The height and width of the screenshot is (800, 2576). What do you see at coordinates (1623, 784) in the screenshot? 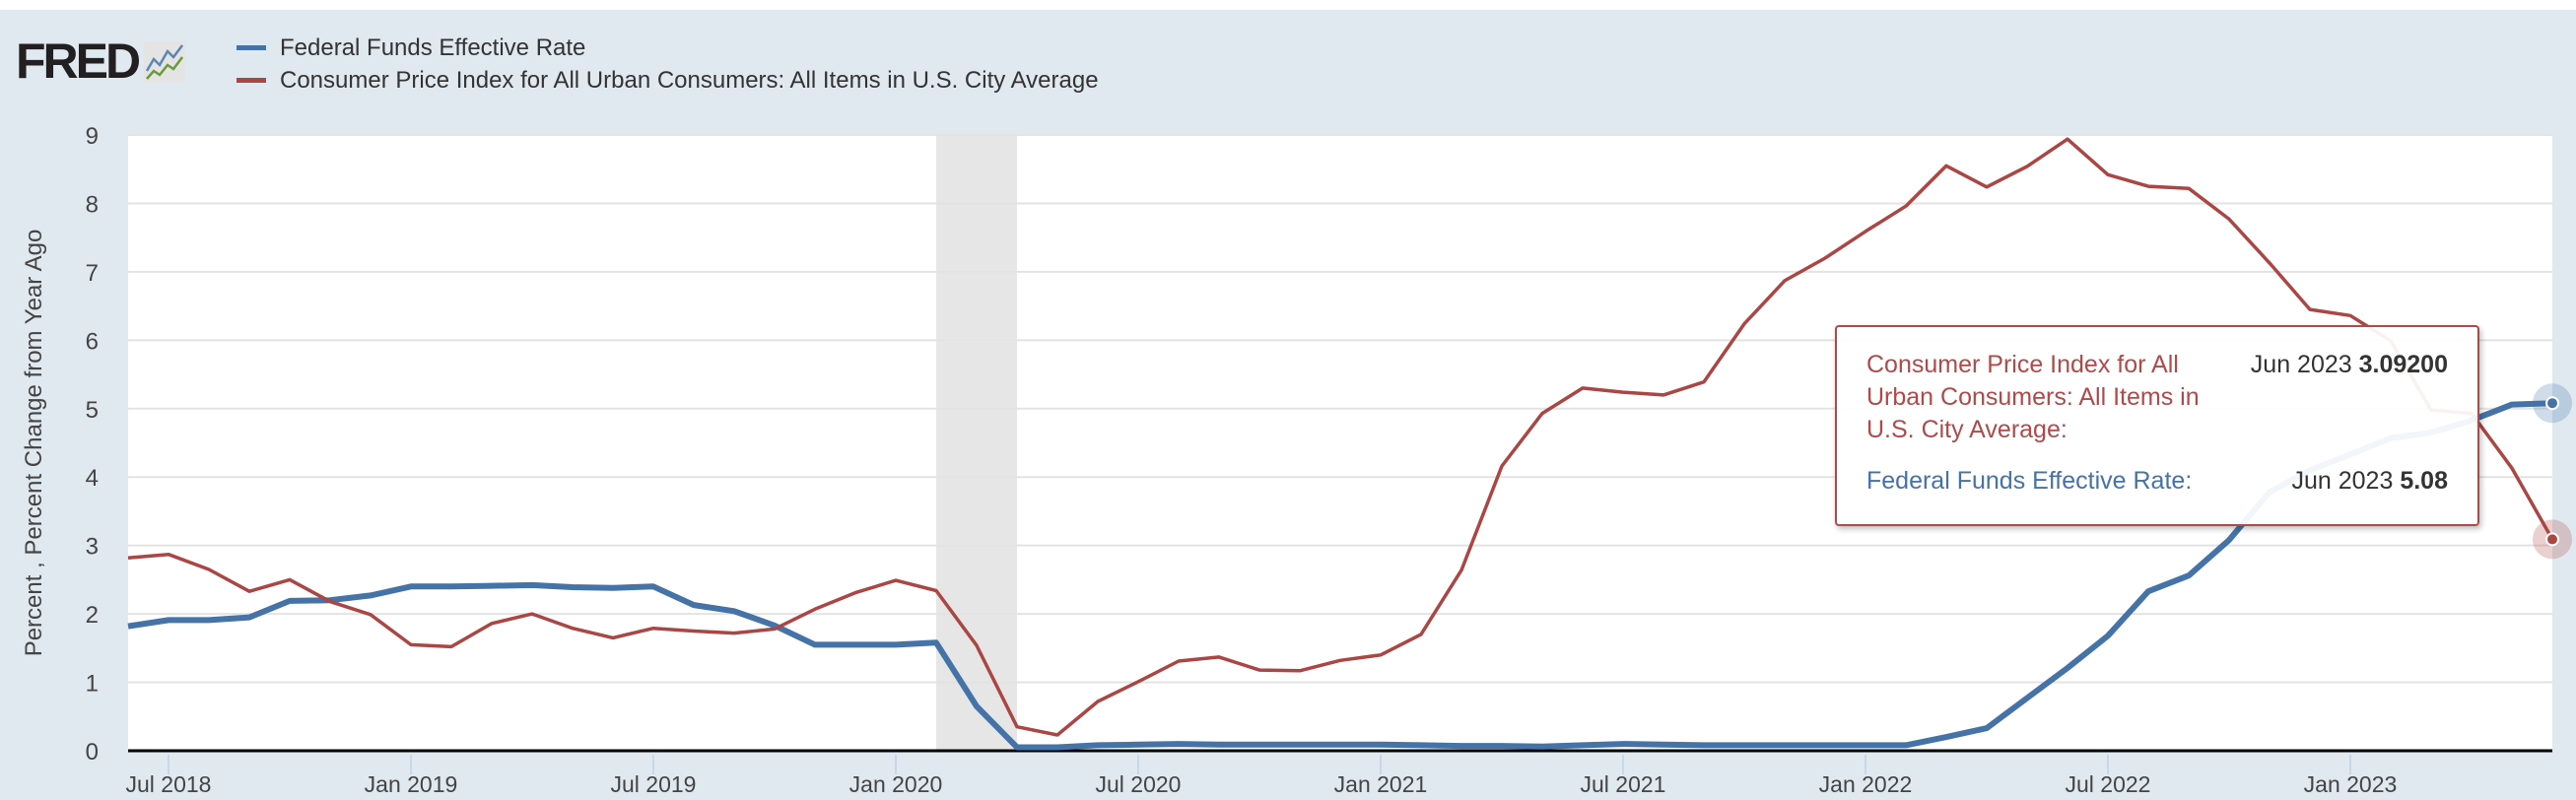
I see `x-tick-label: Jul 2021` at bounding box center [1623, 784].